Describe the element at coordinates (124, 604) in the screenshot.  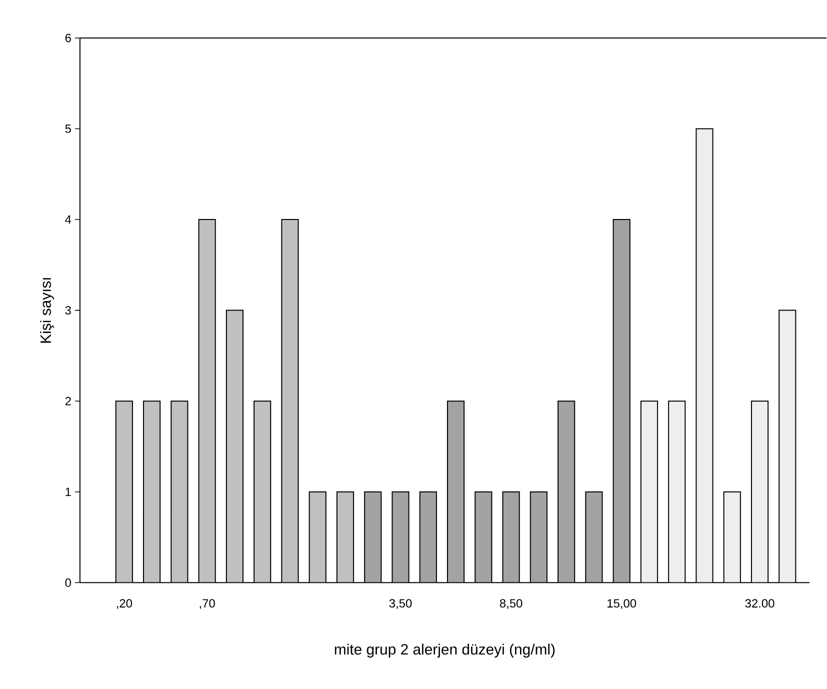
I see `x-tick-label: ,20` at that location.